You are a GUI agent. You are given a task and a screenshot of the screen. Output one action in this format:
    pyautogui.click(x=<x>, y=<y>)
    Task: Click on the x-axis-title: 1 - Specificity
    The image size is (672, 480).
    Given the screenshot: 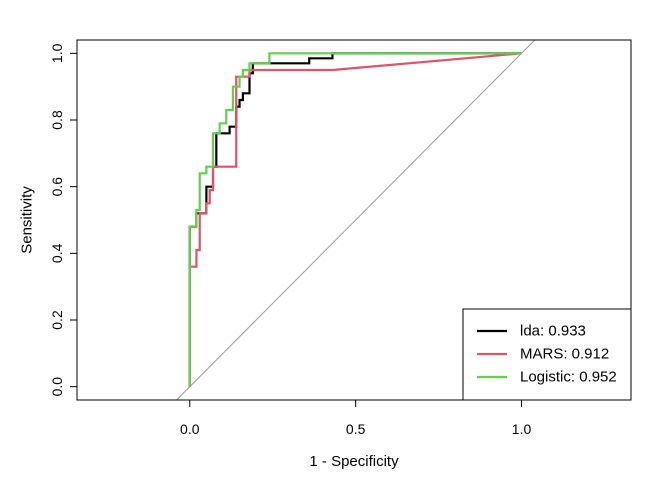 What is the action you would take?
    pyautogui.click(x=354, y=461)
    